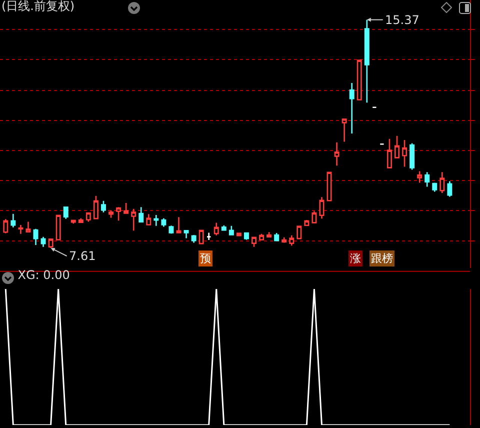  Describe the element at coordinates (44, 275) in the screenshot. I see `chart-title: XG: 0.00` at that location.